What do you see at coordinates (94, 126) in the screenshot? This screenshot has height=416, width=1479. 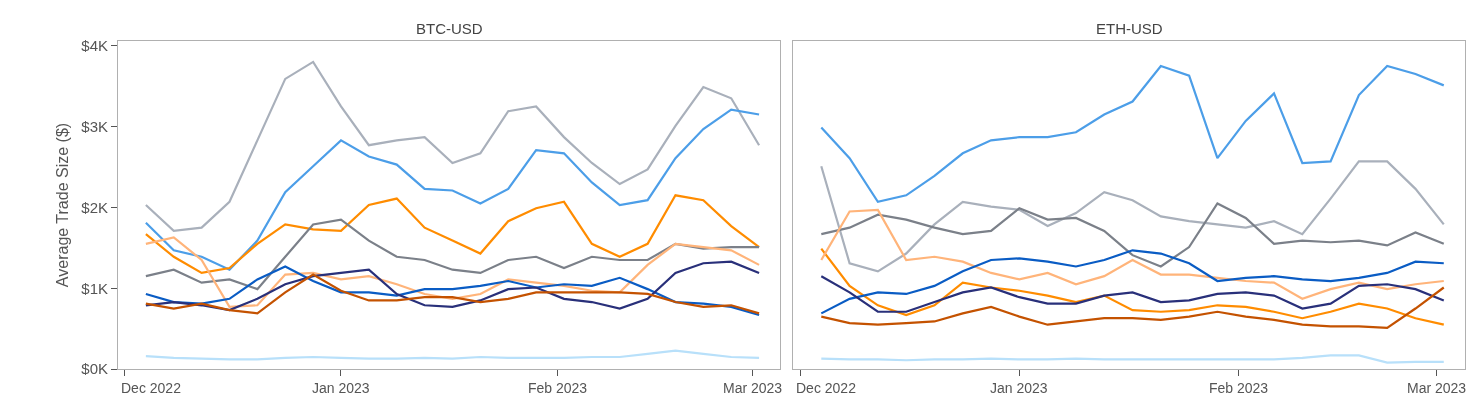 I see `y-tick-label: $3K` at bounding box center [94, 126].